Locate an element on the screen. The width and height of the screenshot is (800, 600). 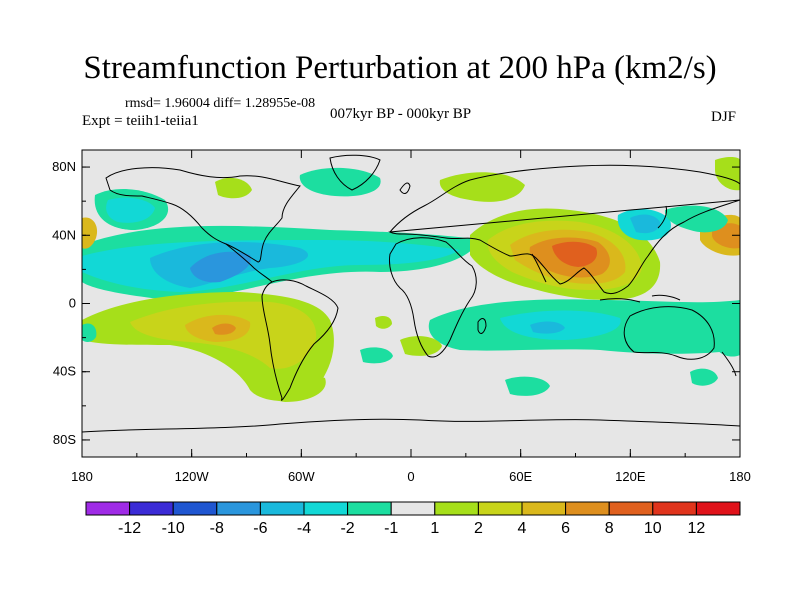
colorbar-label: -10 is located at coordinates (173, 528).